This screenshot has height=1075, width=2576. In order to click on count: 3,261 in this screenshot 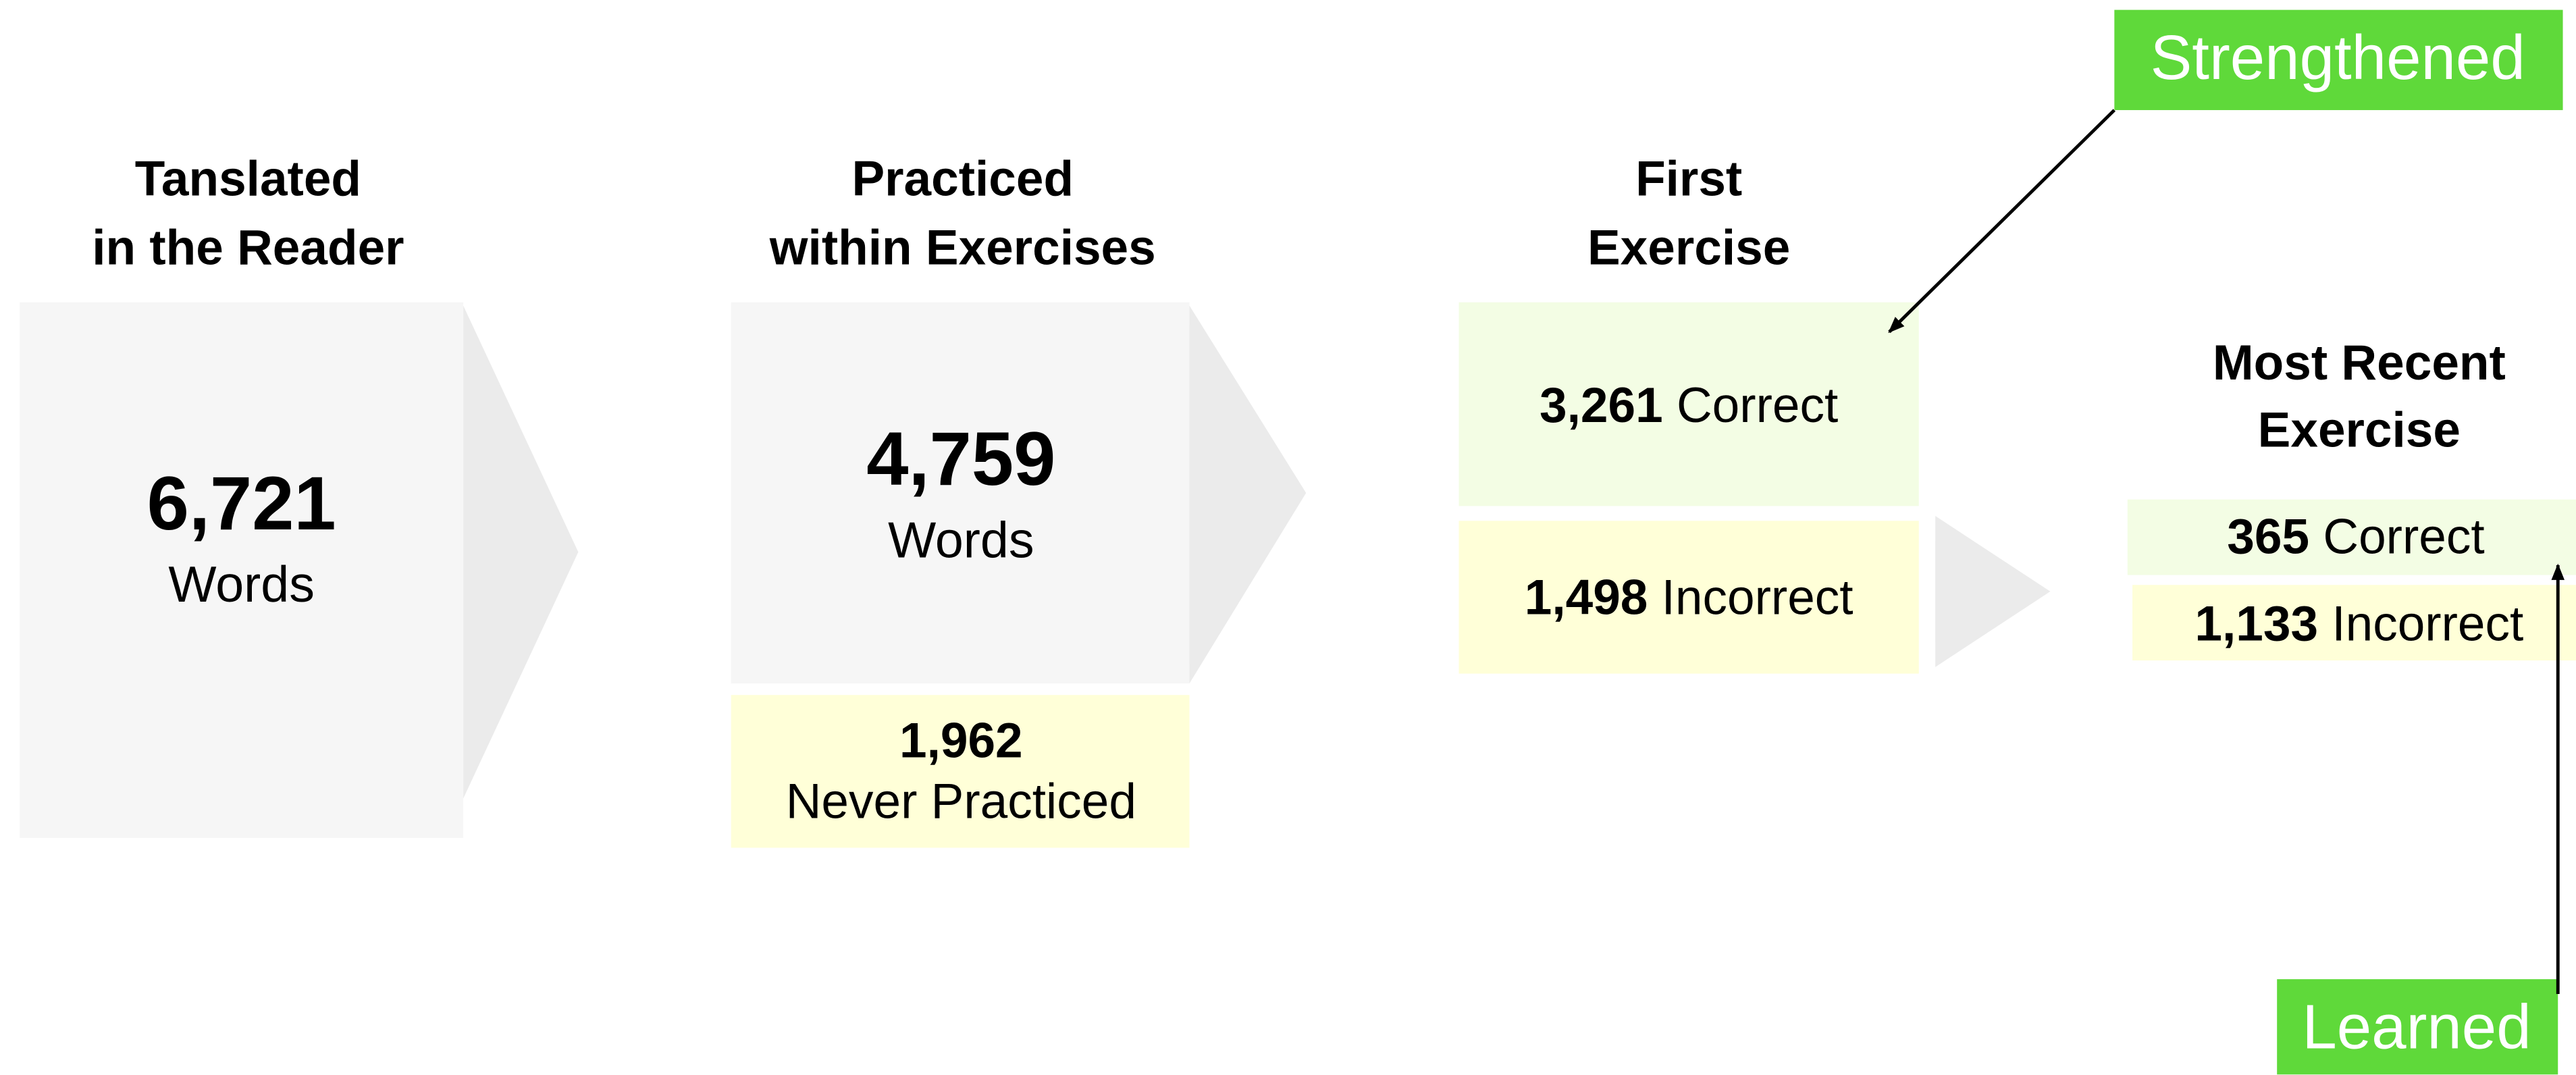, I will do `click(1601, 405)`.